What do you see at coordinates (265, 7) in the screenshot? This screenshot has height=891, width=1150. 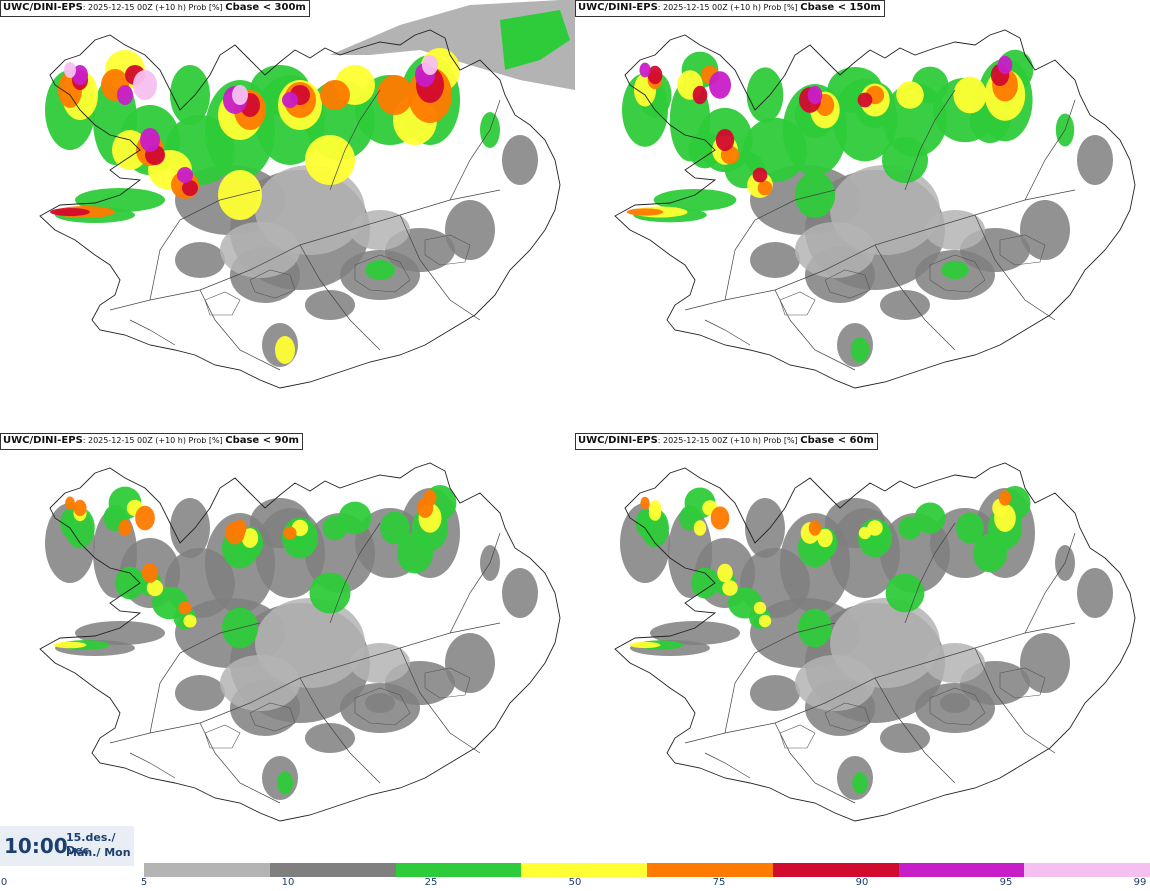 I see `variable-label: Cbase < 300m` at bounding box center [265, 7].